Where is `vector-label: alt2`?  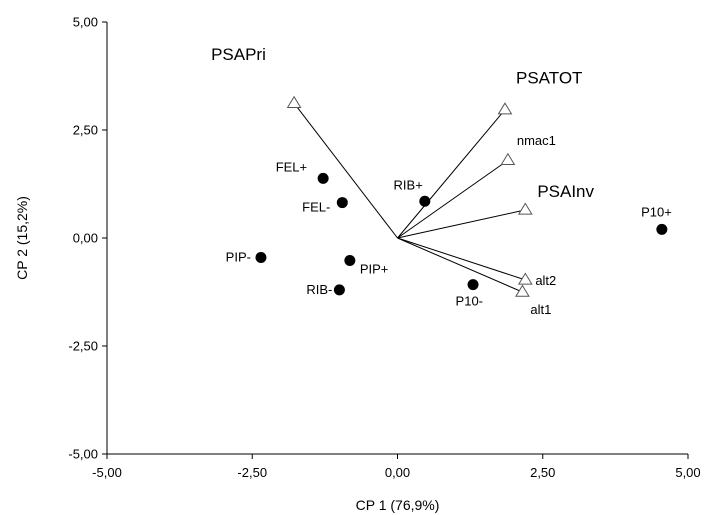
vector-label: alt2 is located at coordinates (545, 280).